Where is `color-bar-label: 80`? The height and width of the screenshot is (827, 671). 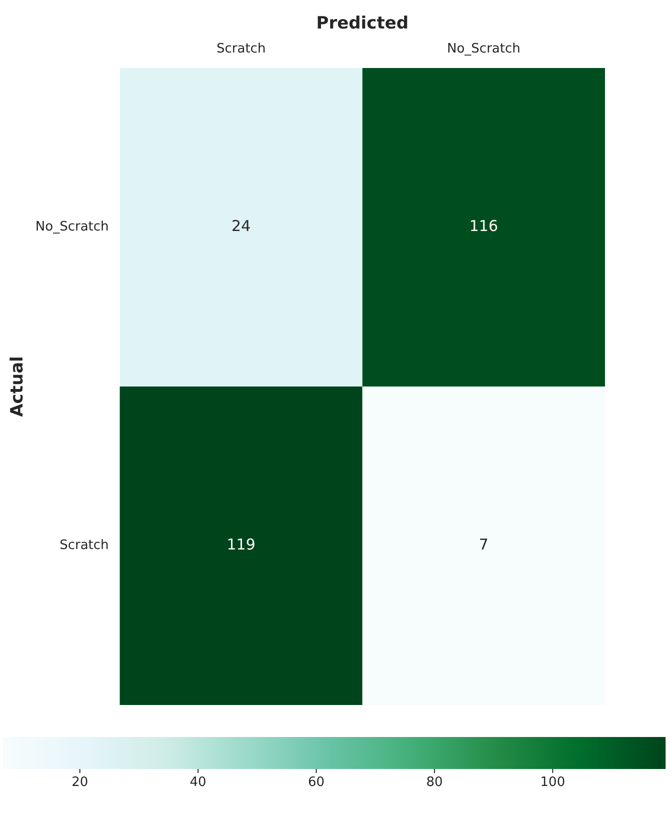 color-bar-label: 80 is located at coordinates (434, 782).